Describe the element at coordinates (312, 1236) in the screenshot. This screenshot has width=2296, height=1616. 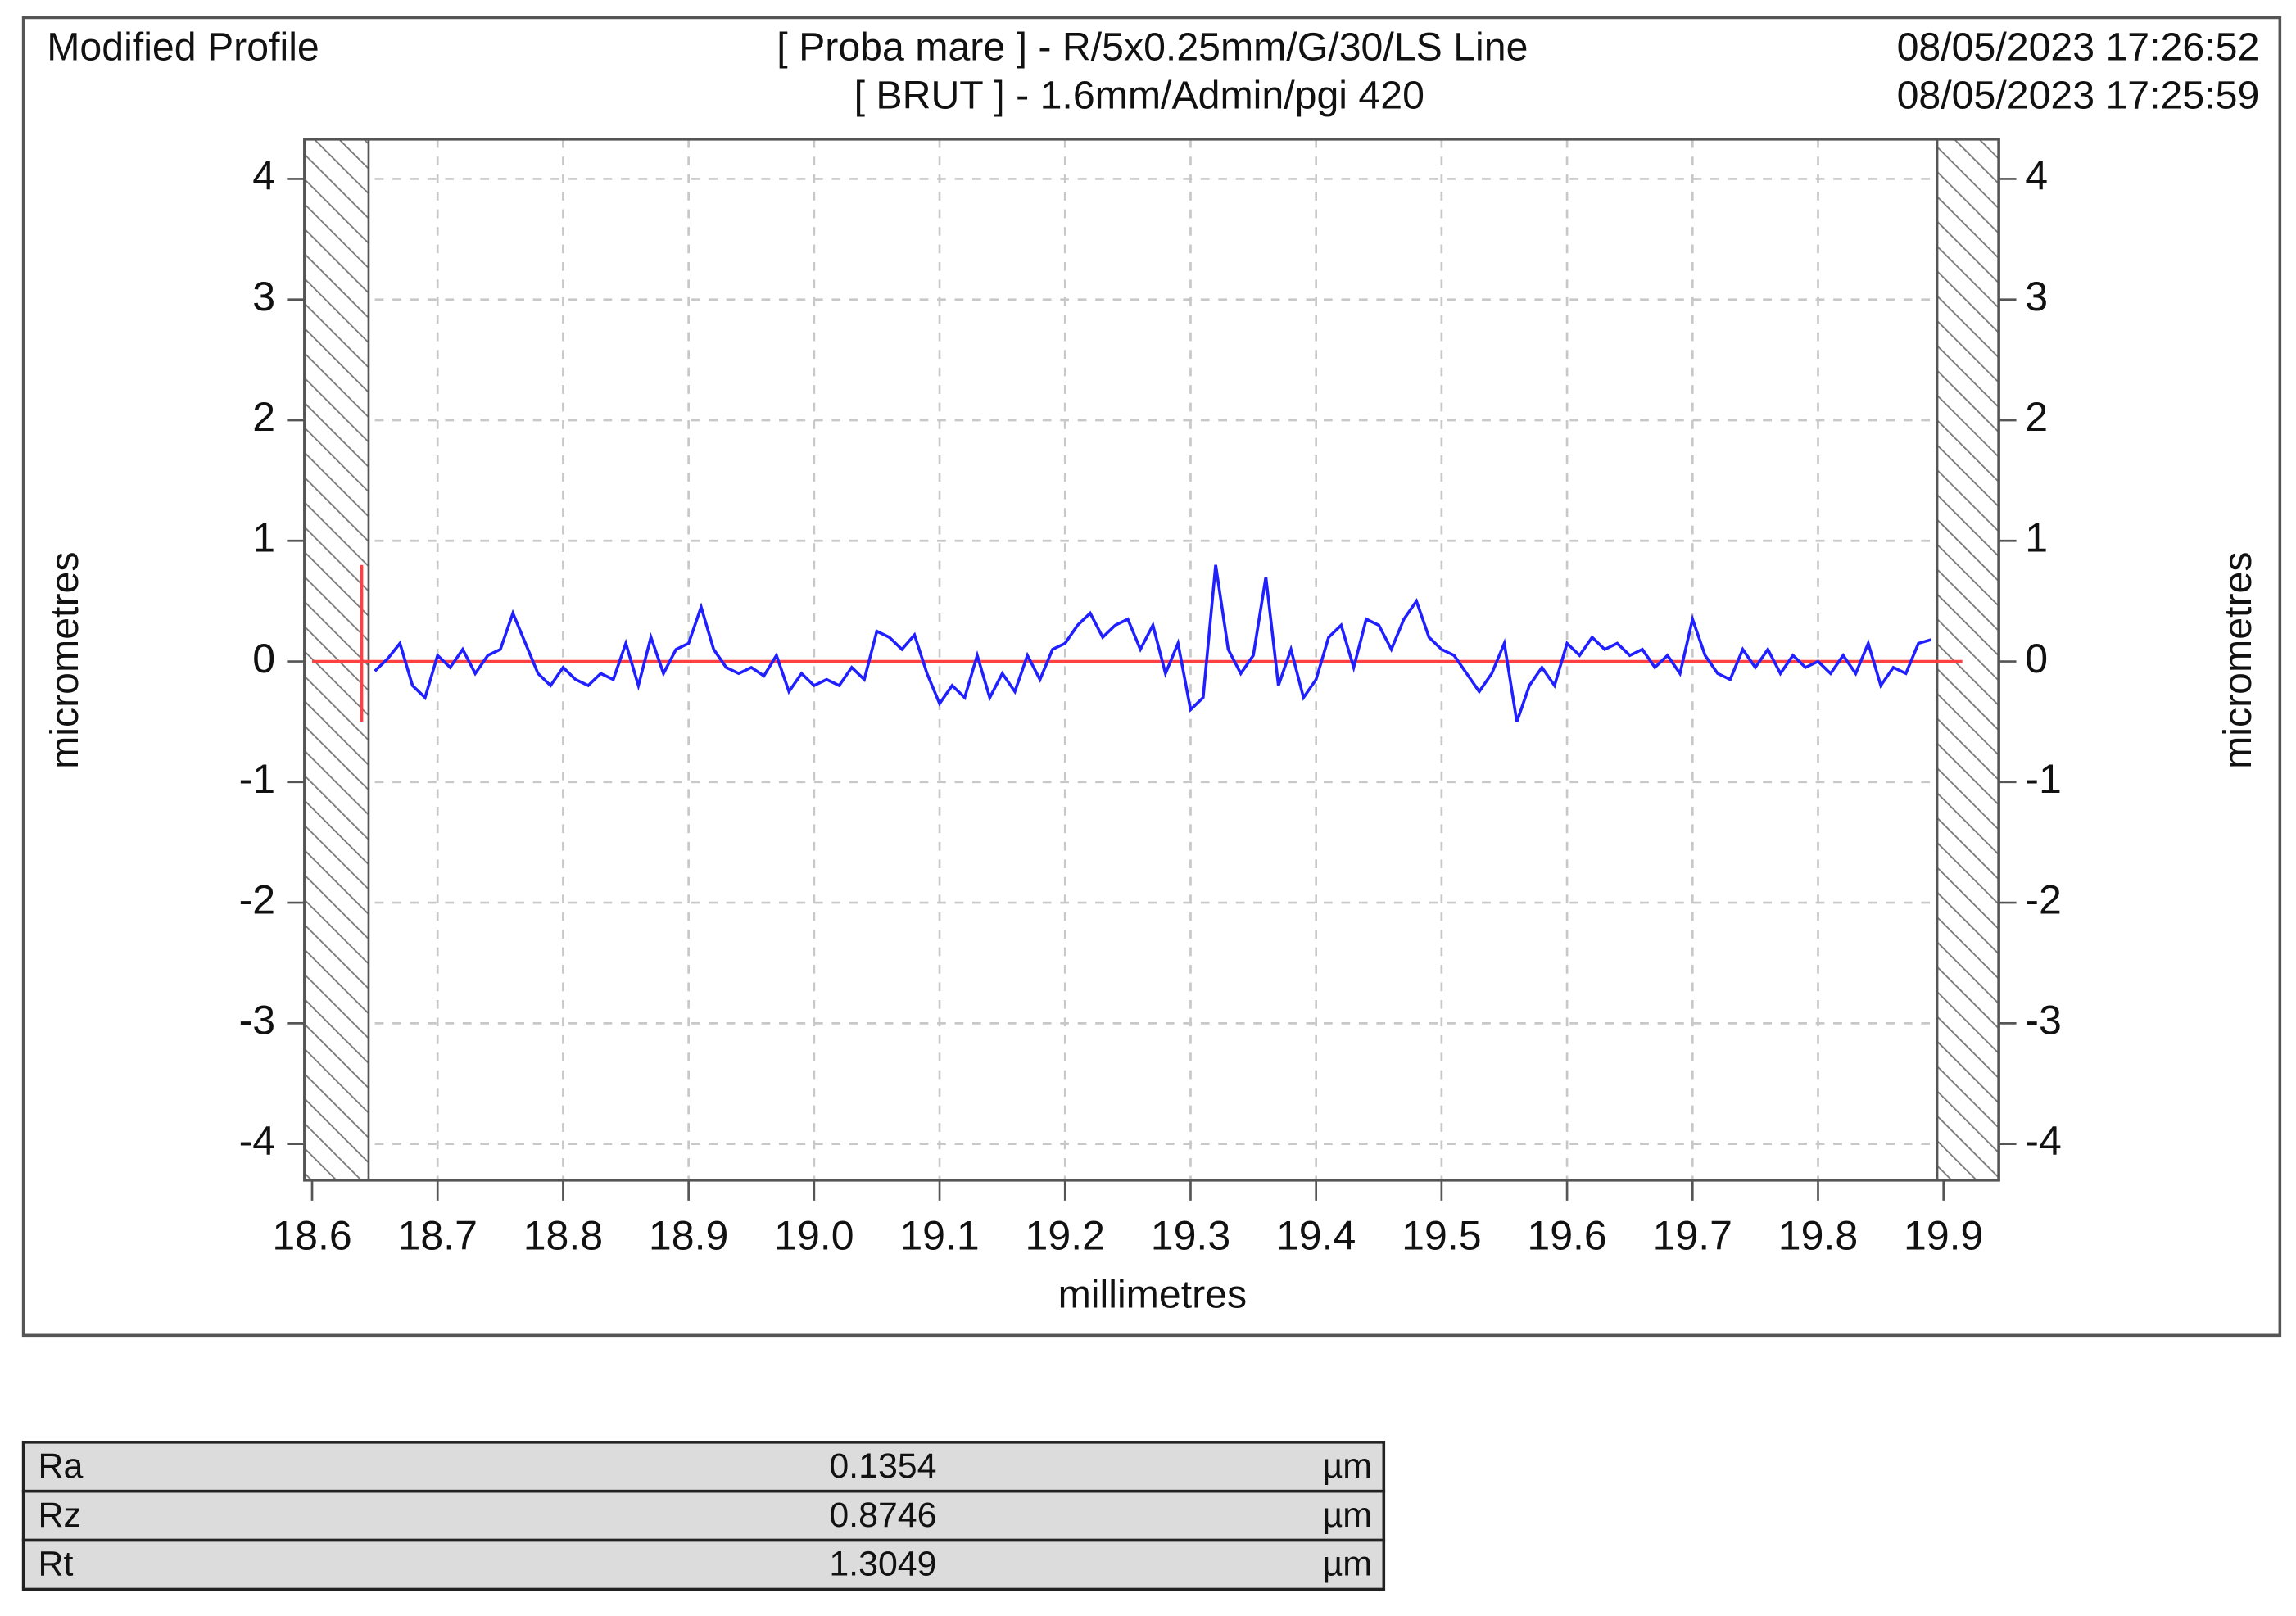
I see `x-tick-label: 18.6` at that location.